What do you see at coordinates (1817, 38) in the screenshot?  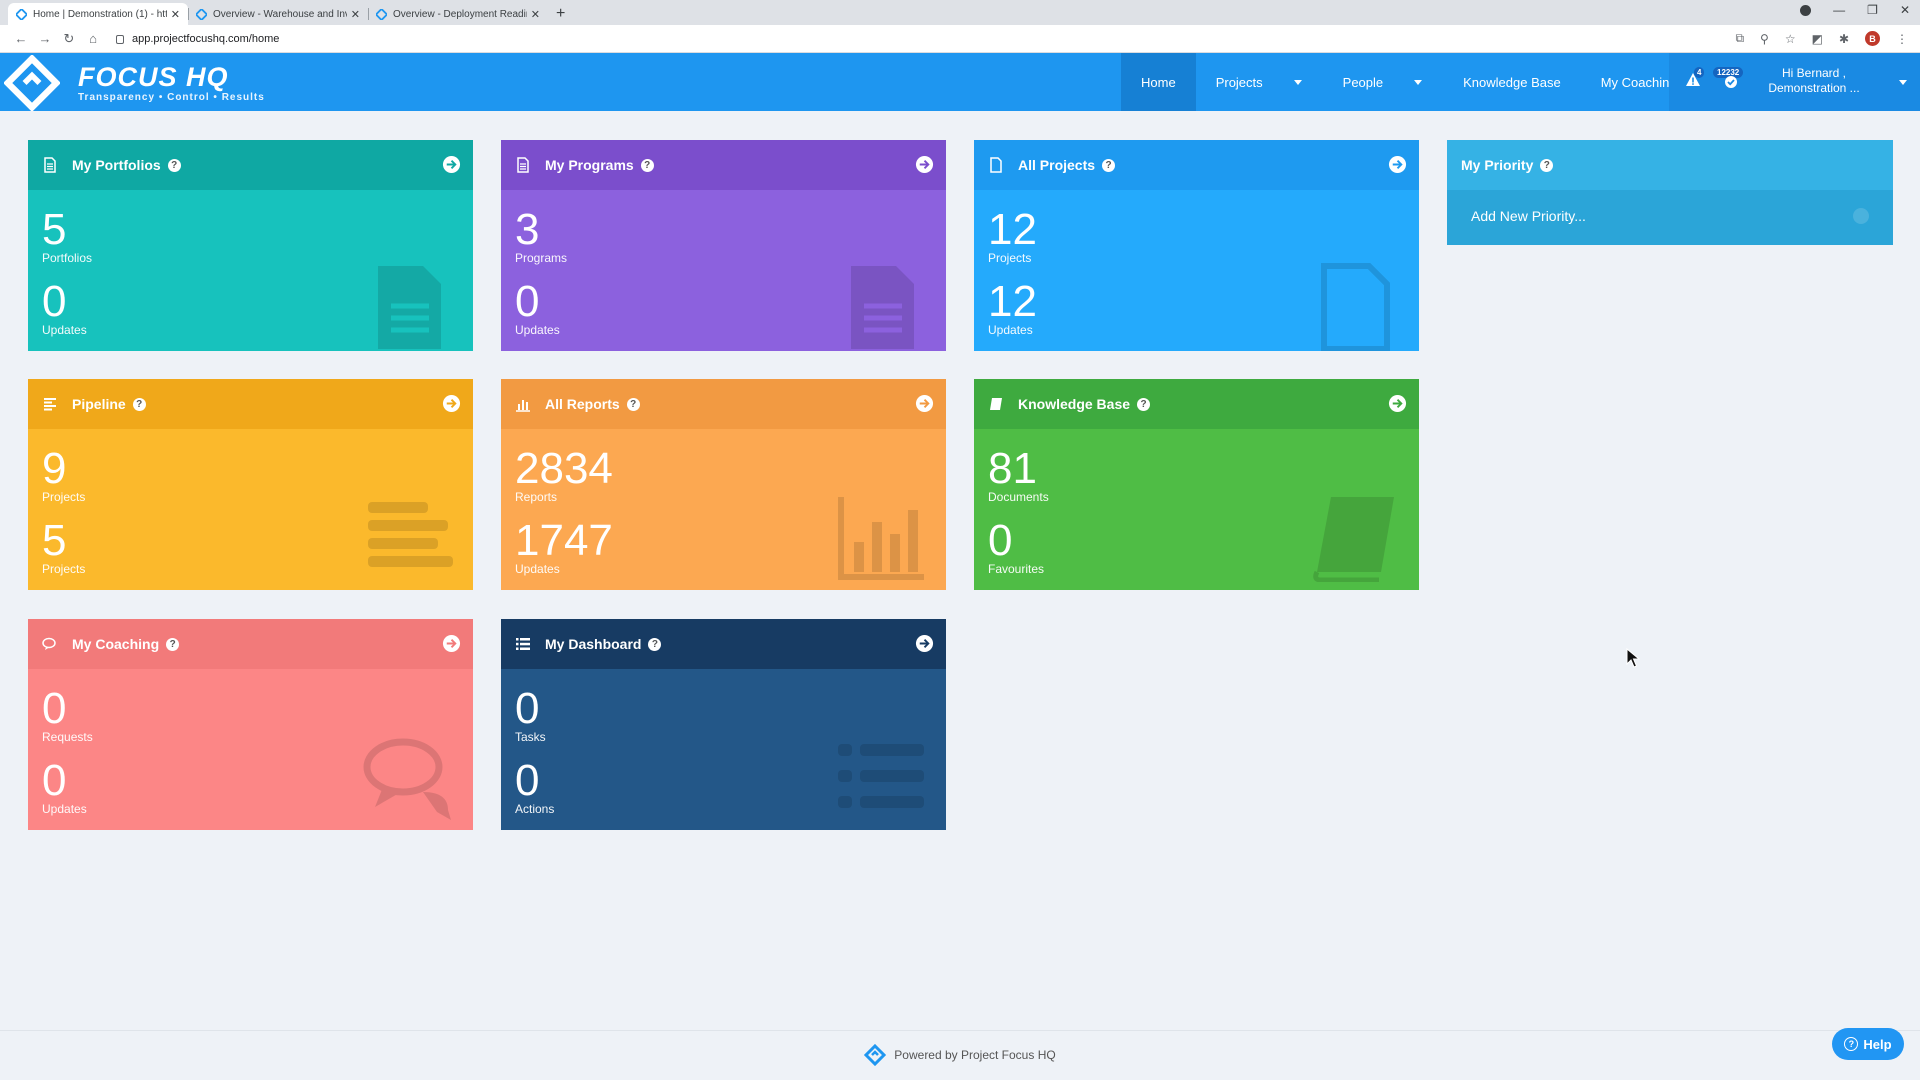 I see `extension-icon: ◩` at bounding box center [1817, 38].